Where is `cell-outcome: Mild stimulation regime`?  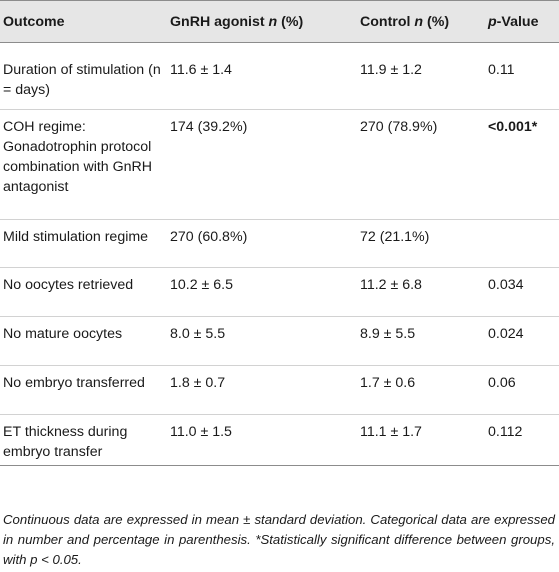 cell-outcome: Mild stimulation regime is located at coordinates (76, 237).